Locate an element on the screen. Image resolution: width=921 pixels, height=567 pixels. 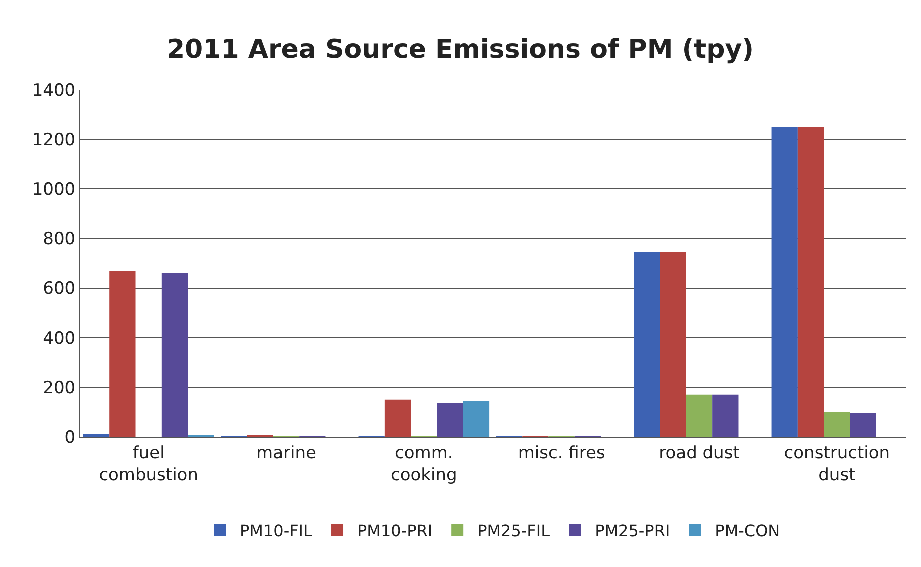
y-tick-label: 1400 is located at coordinates (54, 90).